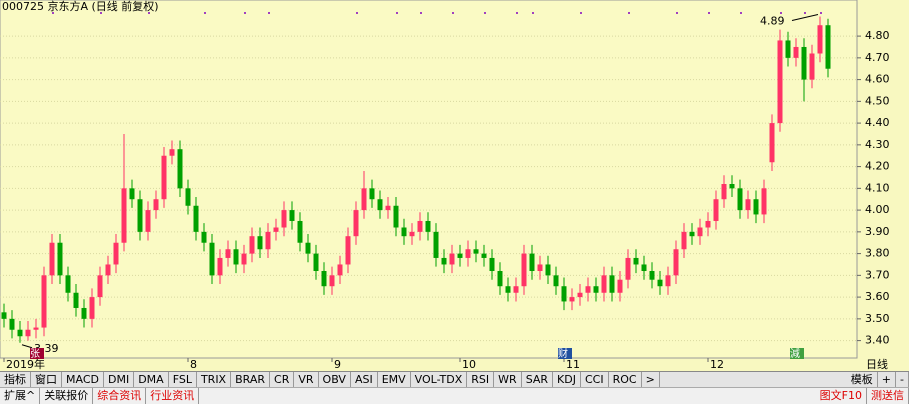 The image size is (909, 404). What do you see at coordinates (35, 354) in the screenshot?
I see `event-marker: 张` at bounding box center [35, 354].